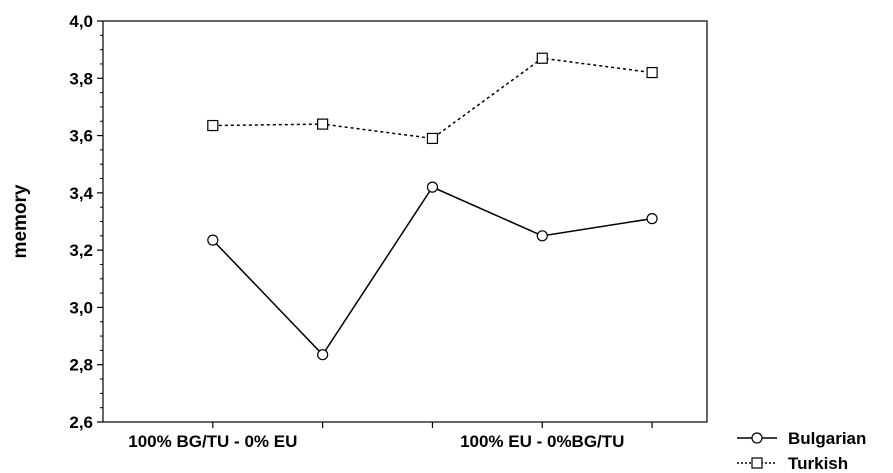 The width and height of the screenshot is (893, 473). I want to click on series-line-turkish, so click(432, 98).